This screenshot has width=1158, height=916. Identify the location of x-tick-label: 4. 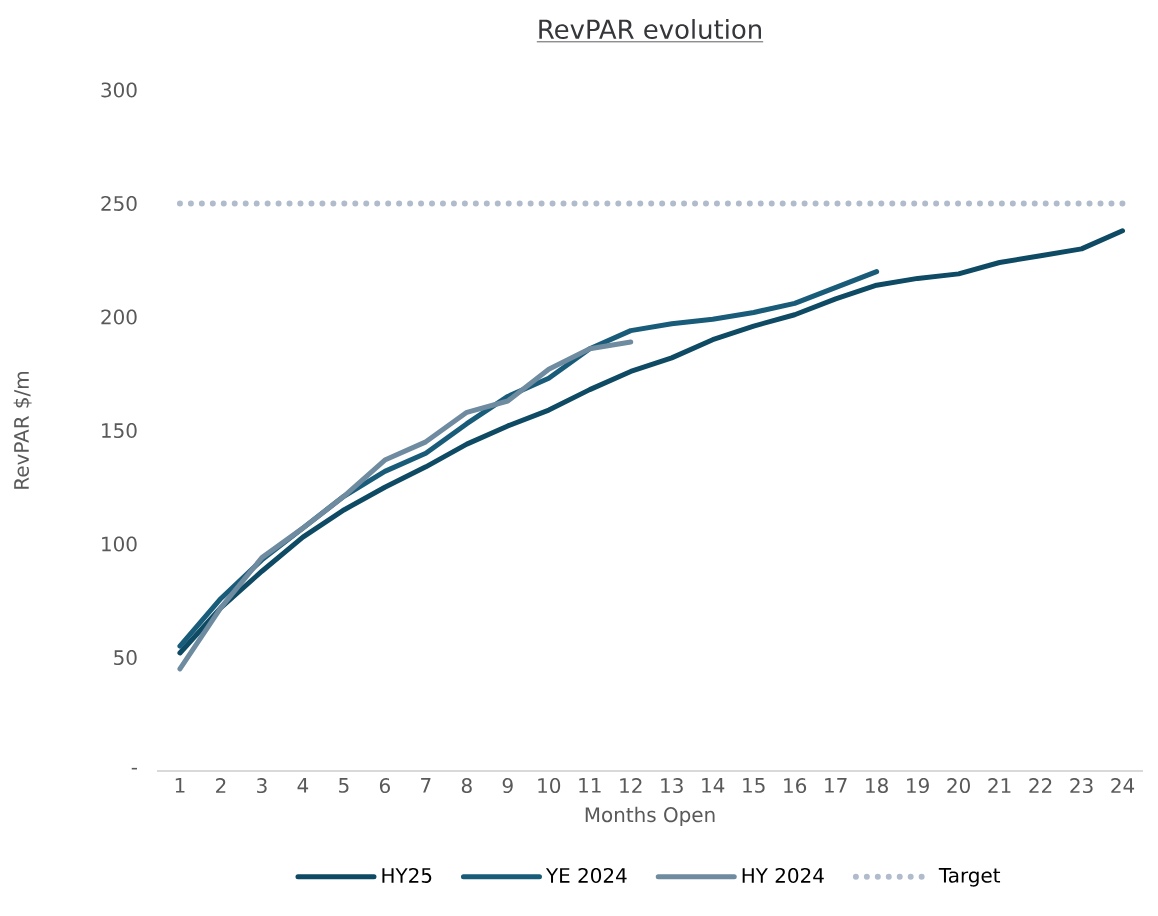
(303, 785).